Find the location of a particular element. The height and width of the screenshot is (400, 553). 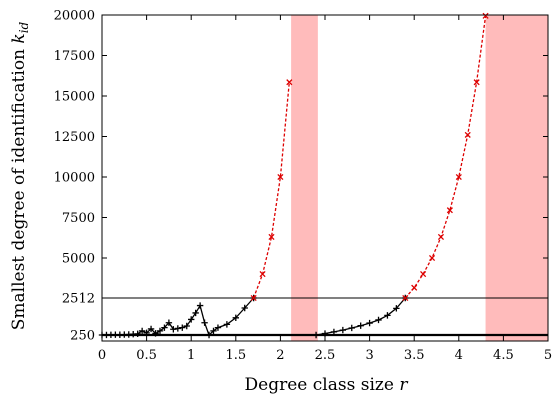

y-tick-label-3: 5000 is located at coordinates (78, 259).